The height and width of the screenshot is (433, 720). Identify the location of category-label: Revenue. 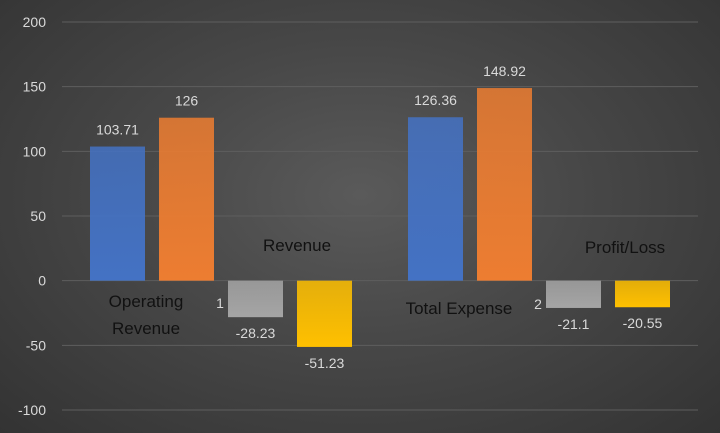
(297, 245).